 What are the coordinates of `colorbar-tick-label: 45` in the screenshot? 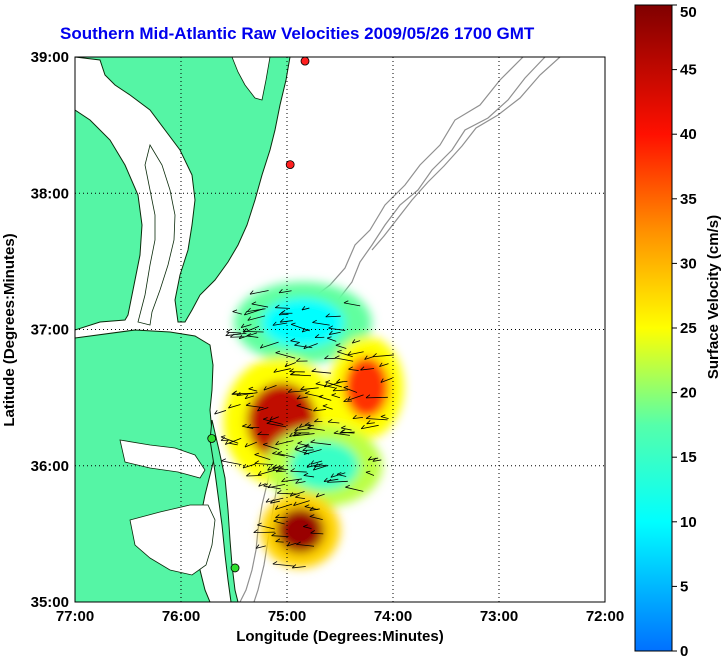 It's located at (688, 70).